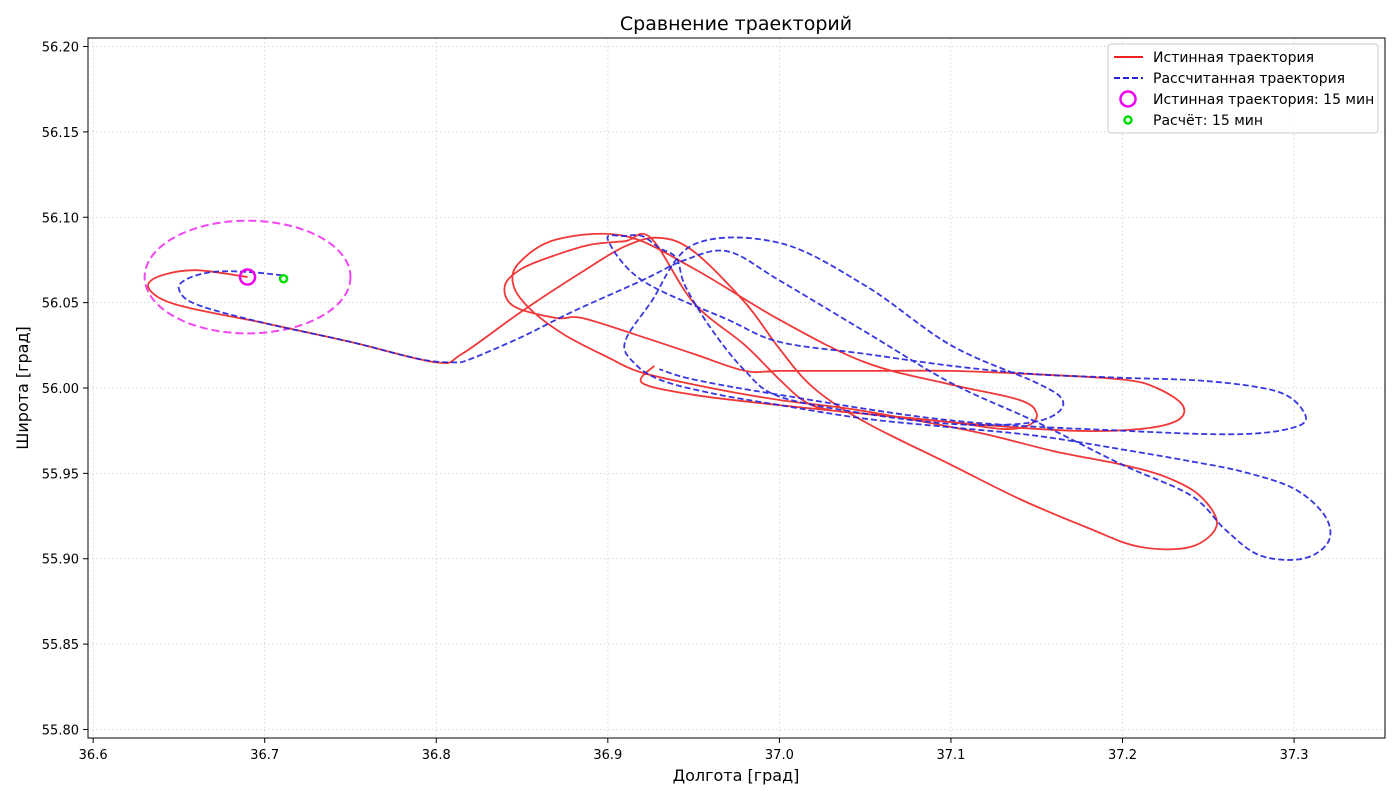  What do you see at coordinates (950, 755) in the screenshot?
I see `x-tick-label: 37.1` at bounding box center [950, 755].